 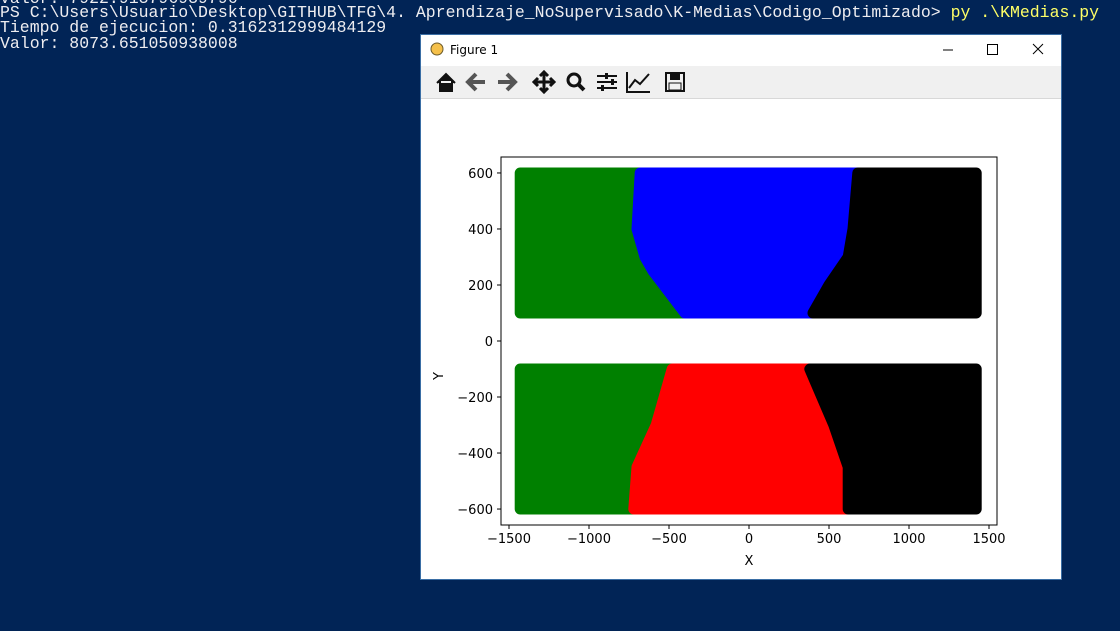 What do you see at coordinates (508, 82) in the screenshot?
I see `forward-button` at bounding box center [508, 82].